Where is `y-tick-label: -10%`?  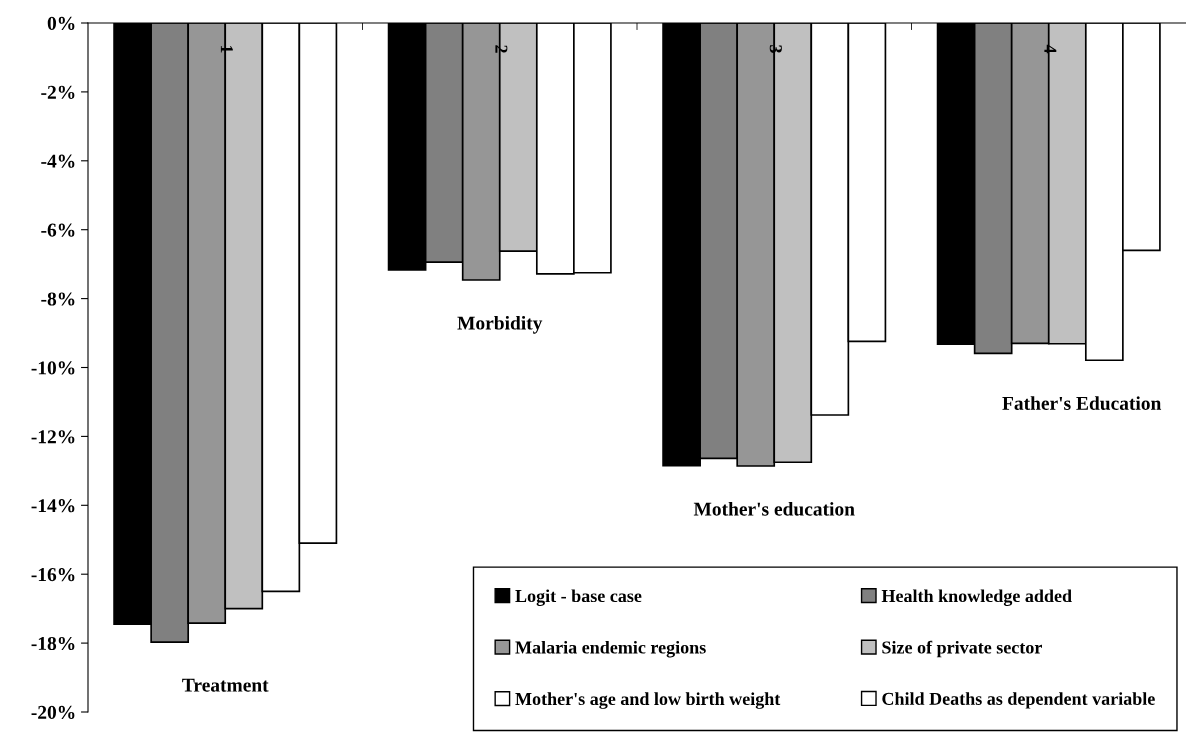
y-tick-label: -10% is located at coordinates (53, 368).